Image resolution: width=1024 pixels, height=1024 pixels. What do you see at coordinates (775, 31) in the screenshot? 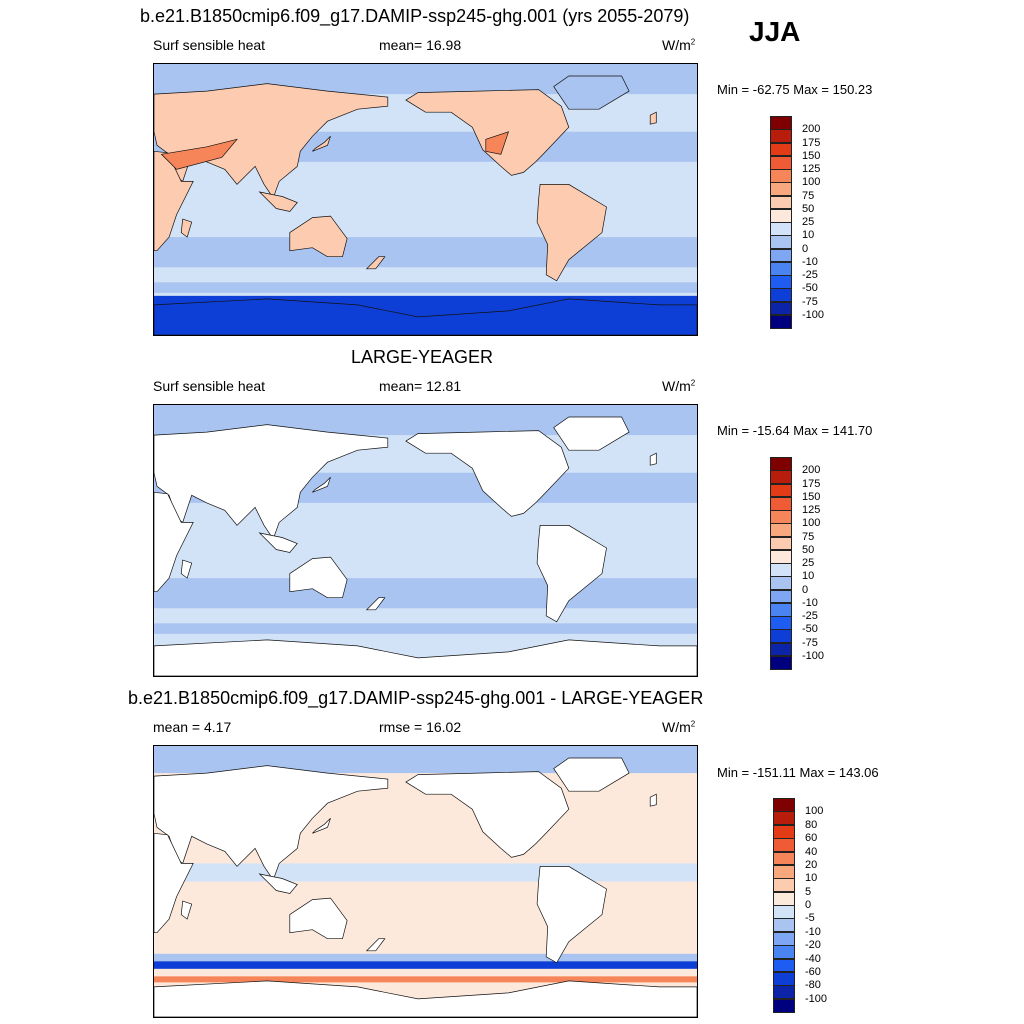
I see `season-label: JJA` at bounding box center [775, 31].